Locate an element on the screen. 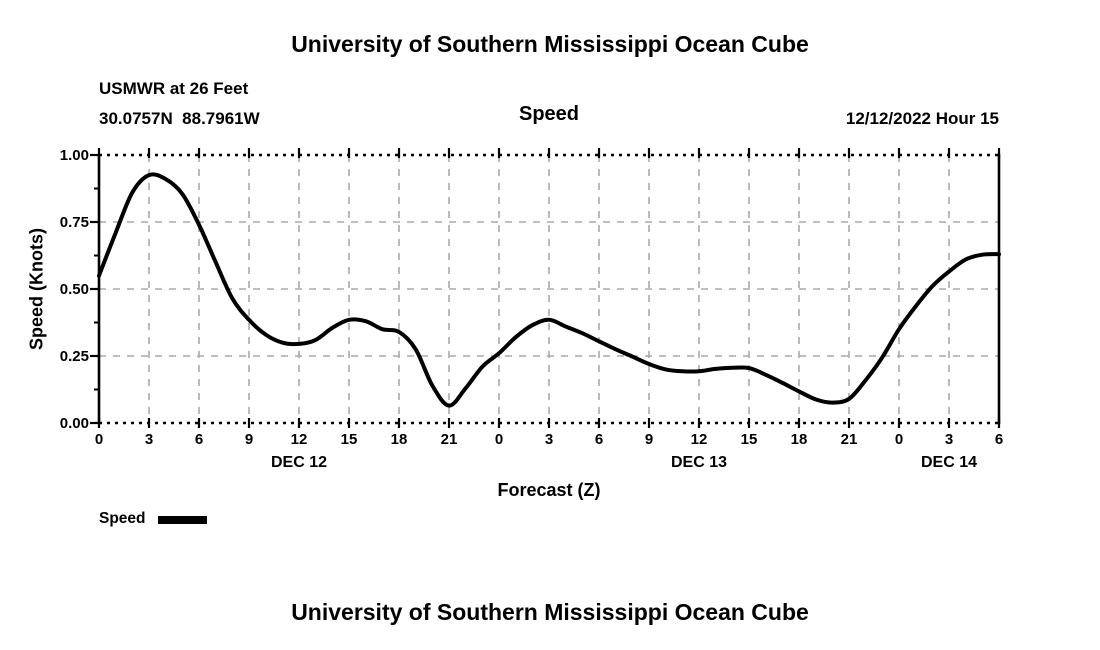 The image size is (1100, 650). y-tick-label: 1.00 is located at coordinates (74, 155).